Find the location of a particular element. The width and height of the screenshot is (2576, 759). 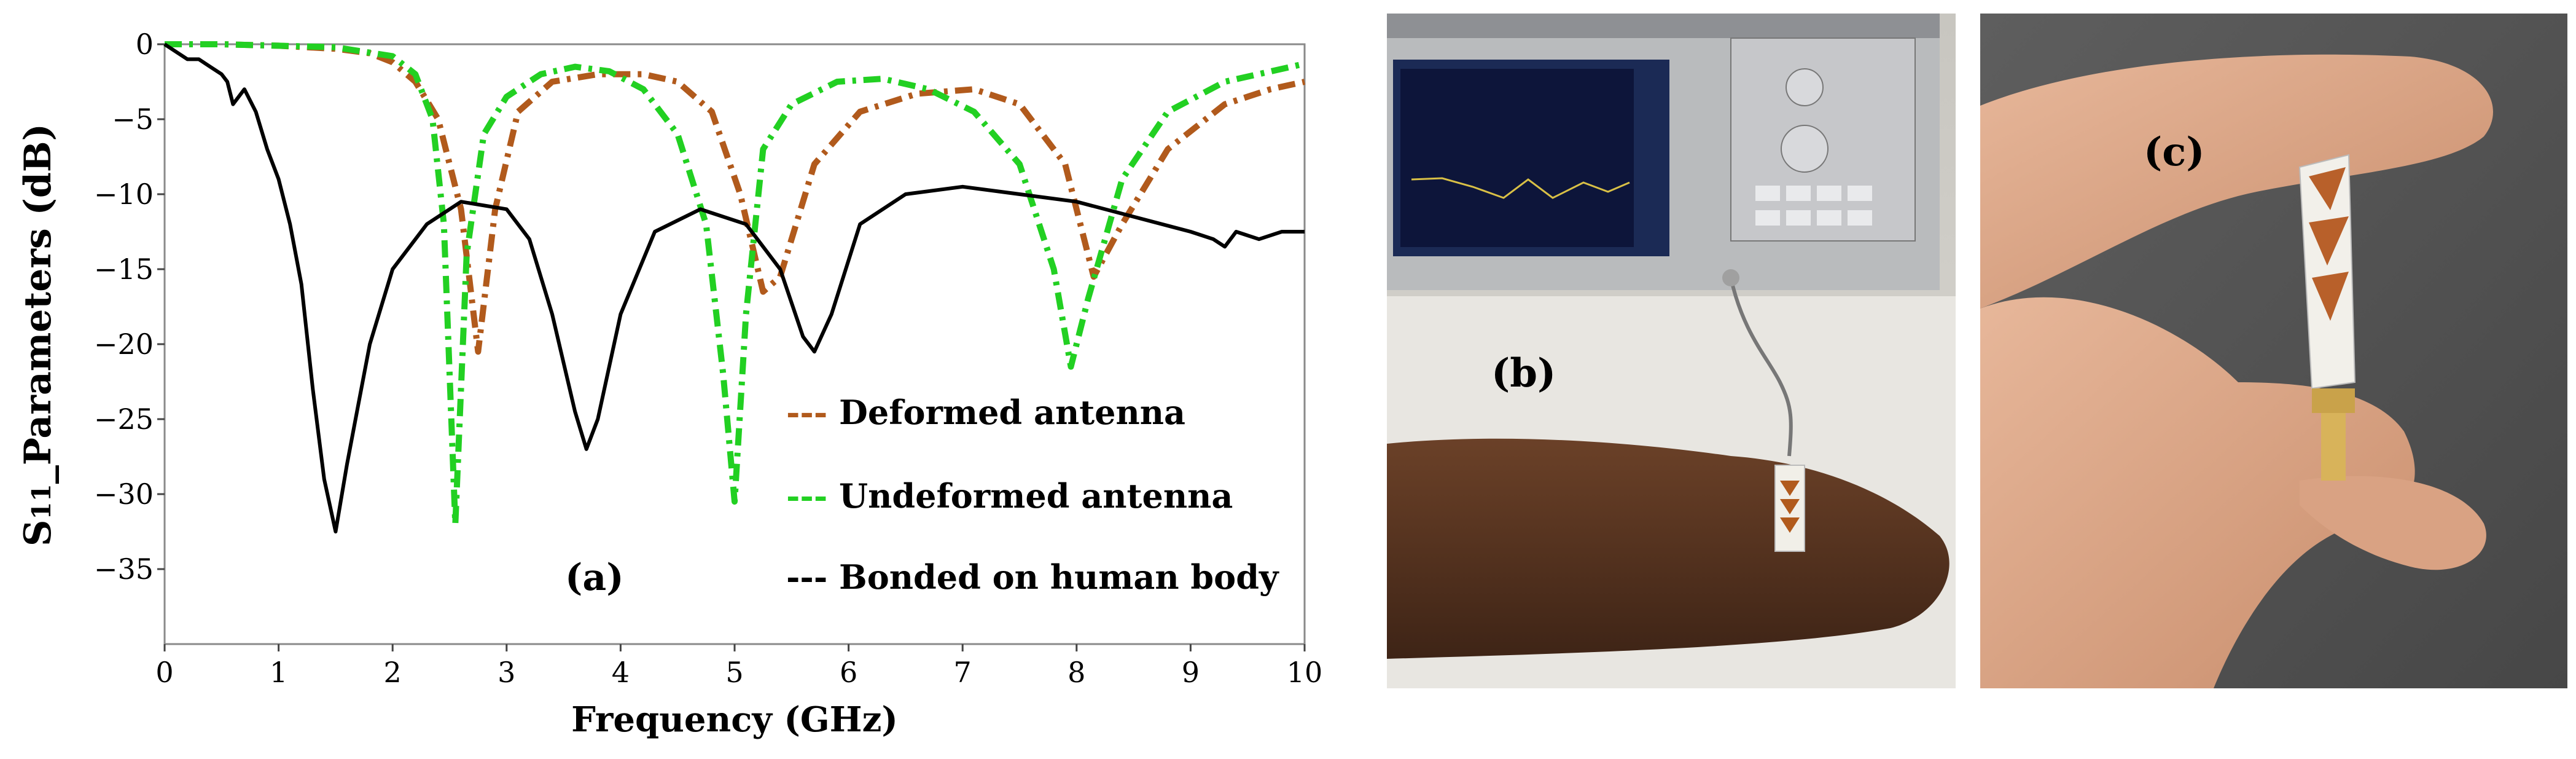

legend-label-1: Deformed antenna is located at coordinates (1006, 413).